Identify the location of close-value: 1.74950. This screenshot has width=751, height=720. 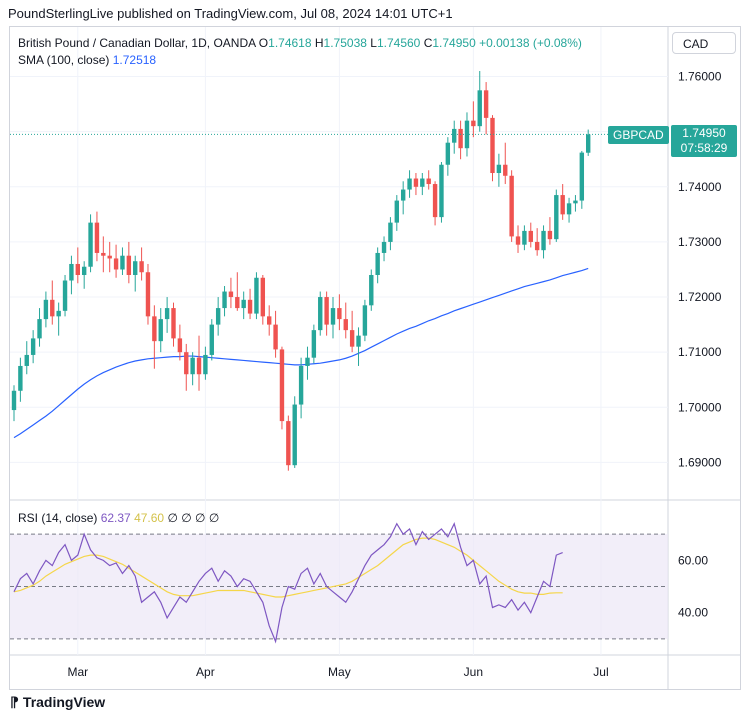
(454, 43).